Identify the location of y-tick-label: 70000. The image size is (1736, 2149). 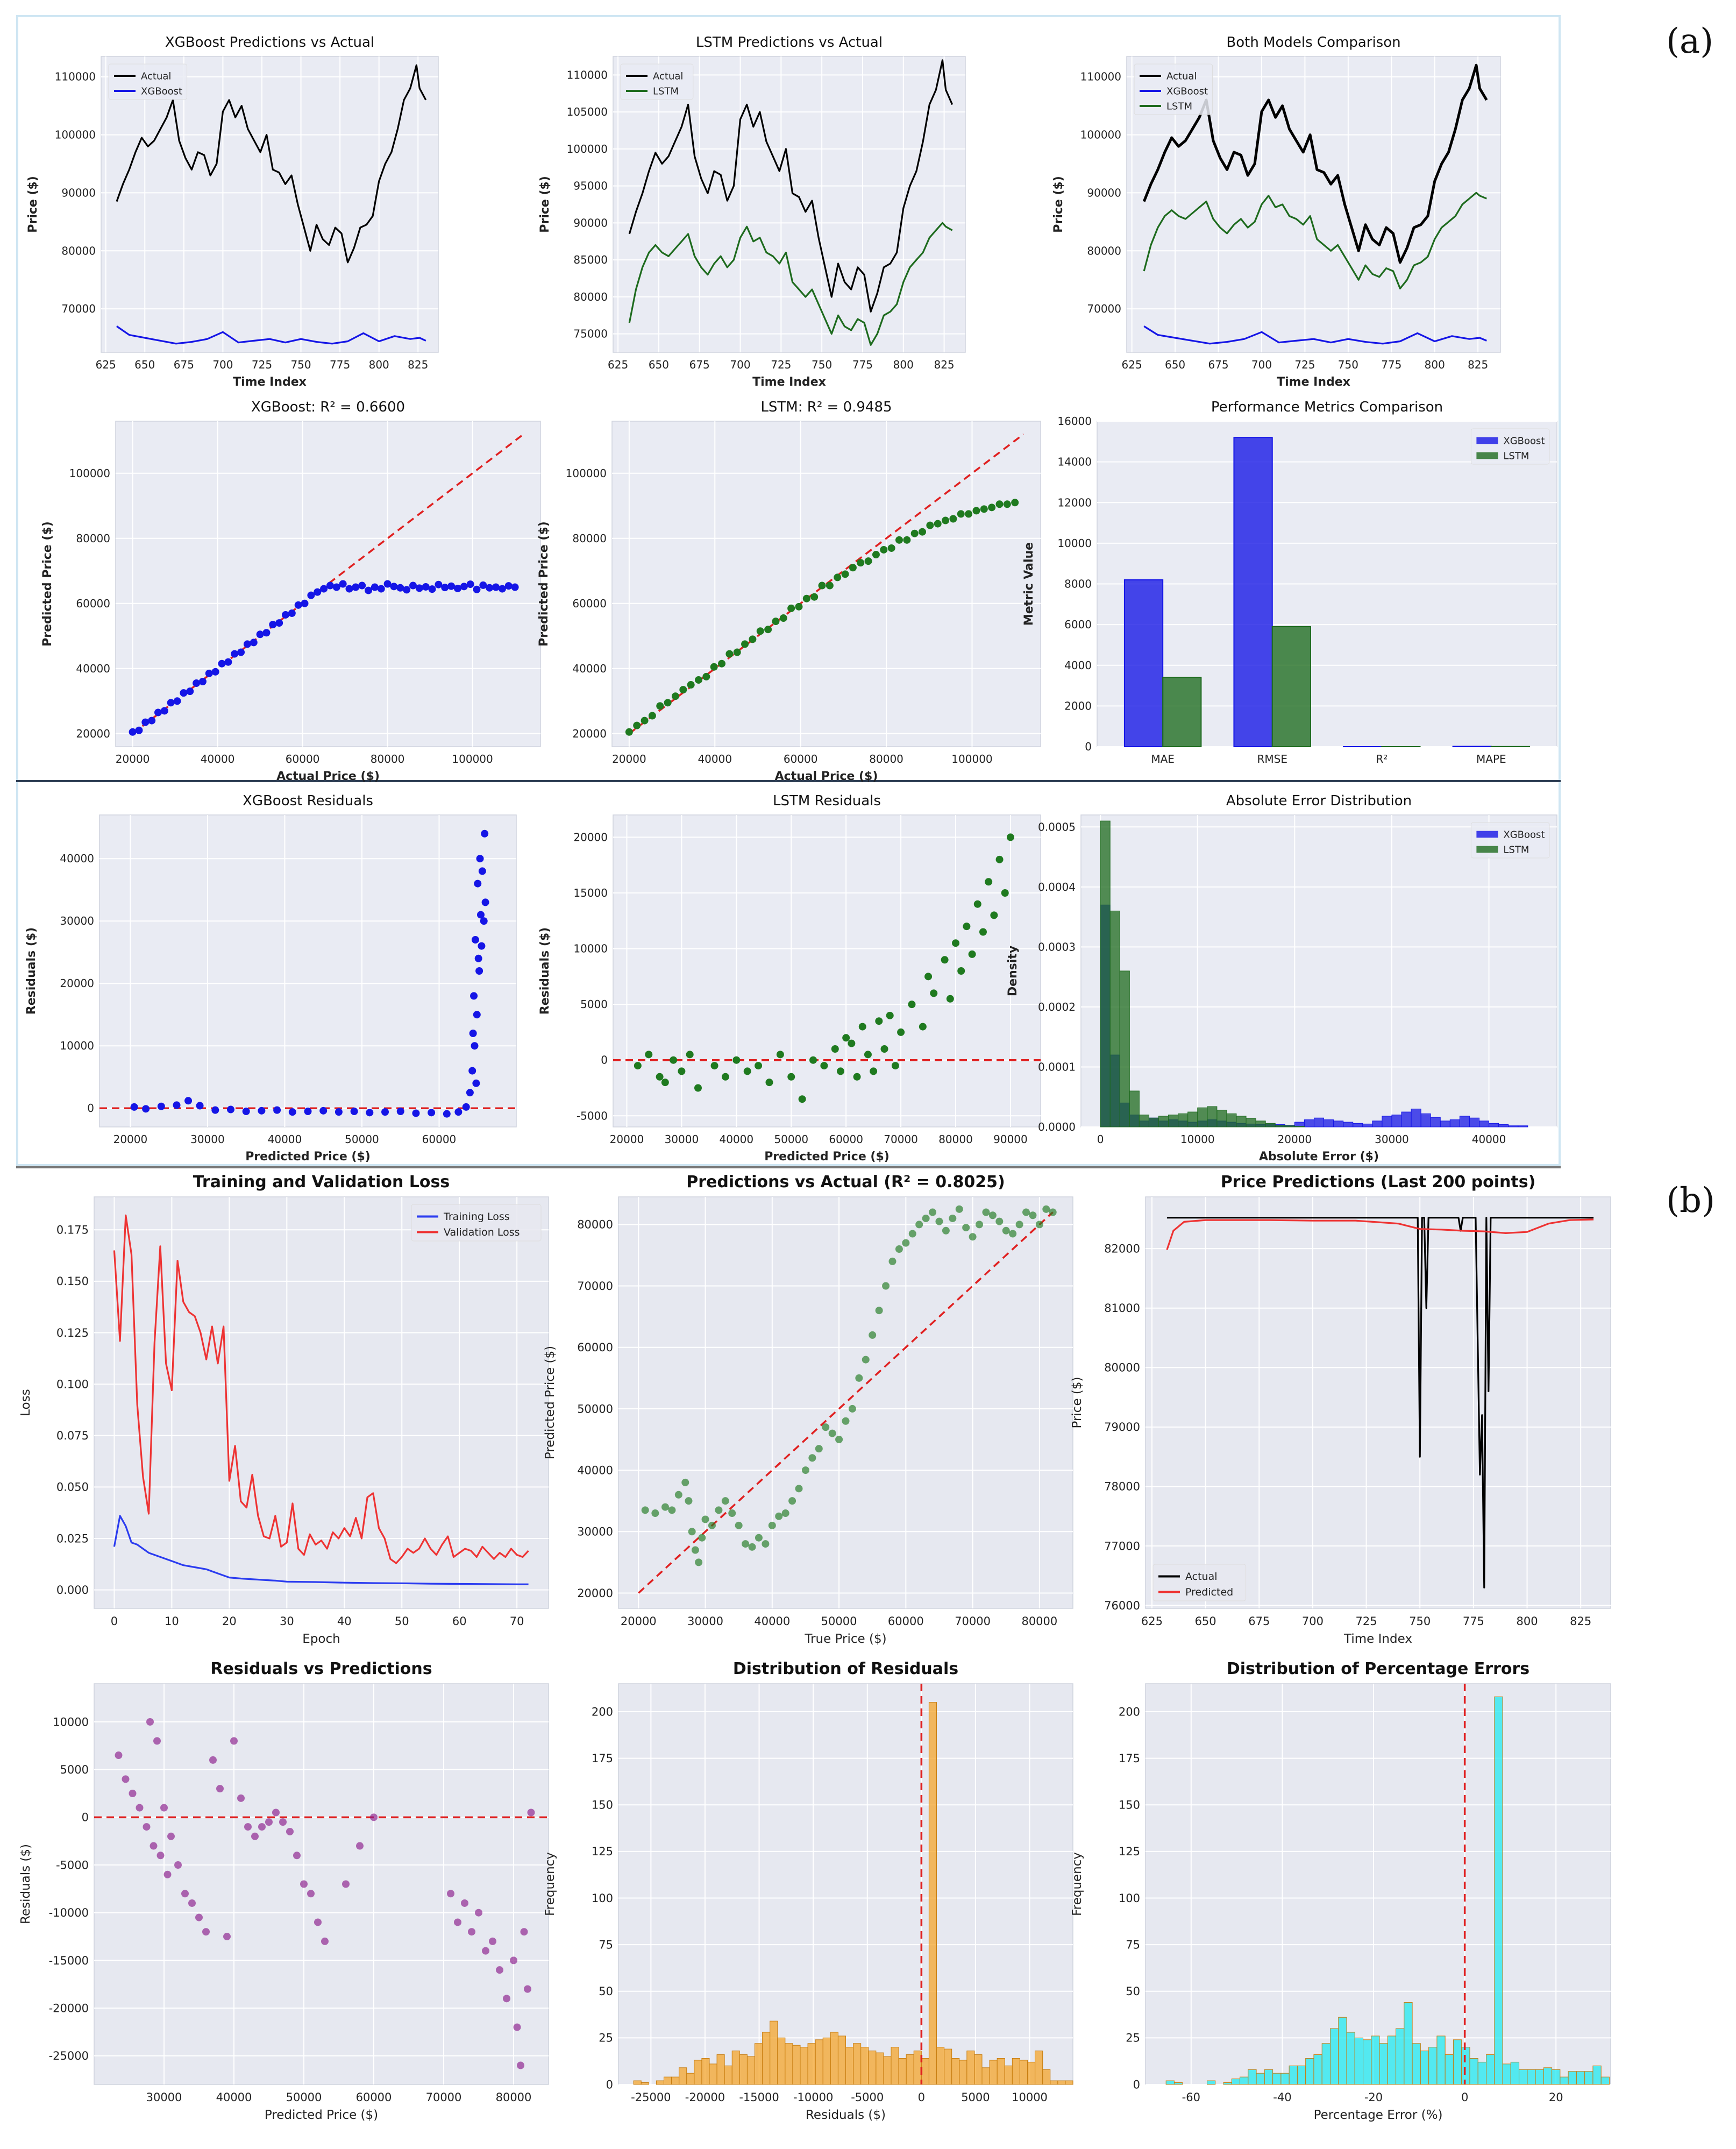
(595, 1286).